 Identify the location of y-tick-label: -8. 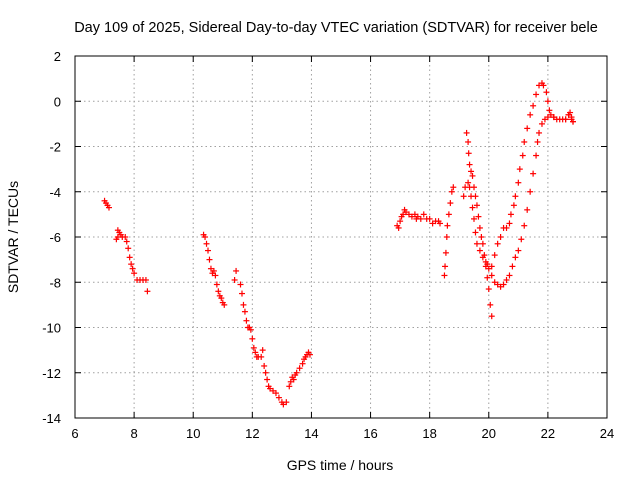
(55, 282).